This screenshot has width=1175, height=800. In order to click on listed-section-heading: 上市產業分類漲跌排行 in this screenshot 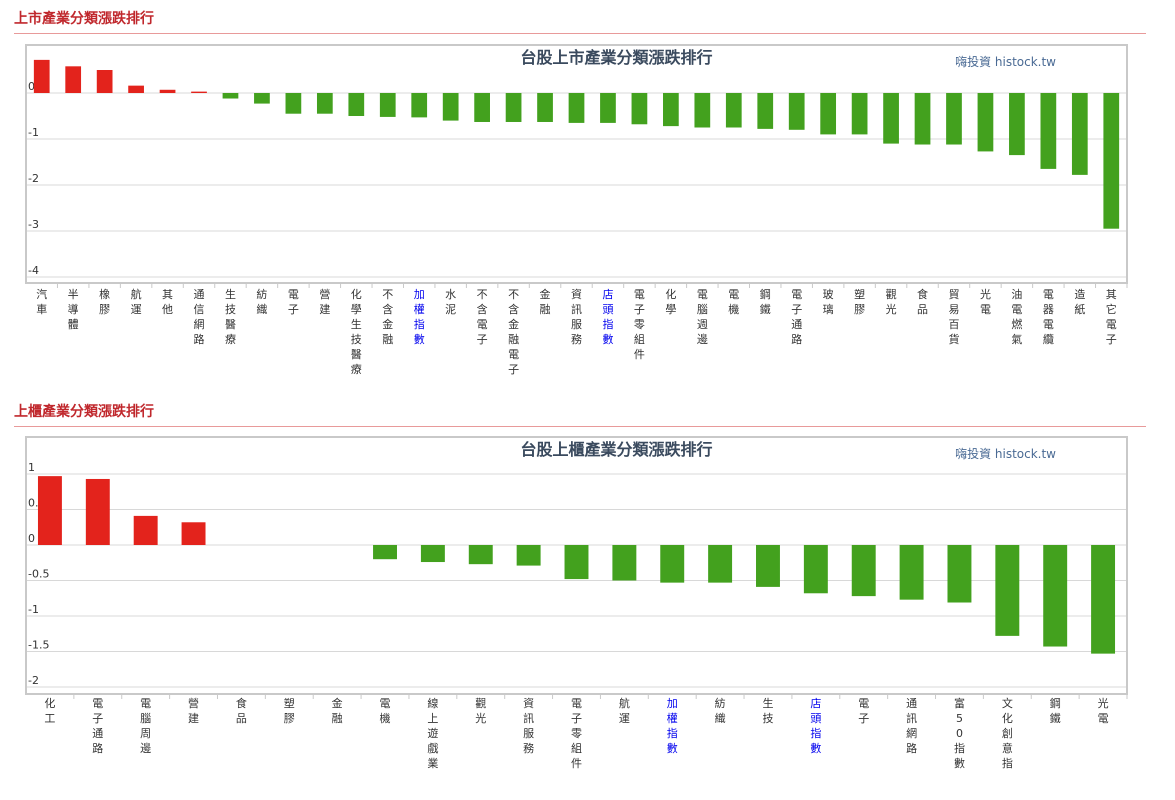, I will do `click(84, 19)`.